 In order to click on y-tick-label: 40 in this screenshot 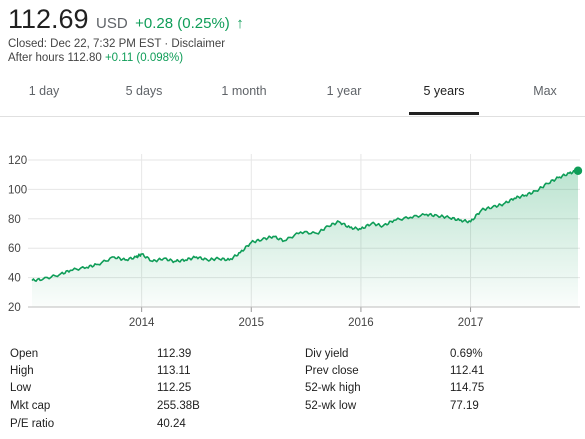, I will do `click(14, 279)`.